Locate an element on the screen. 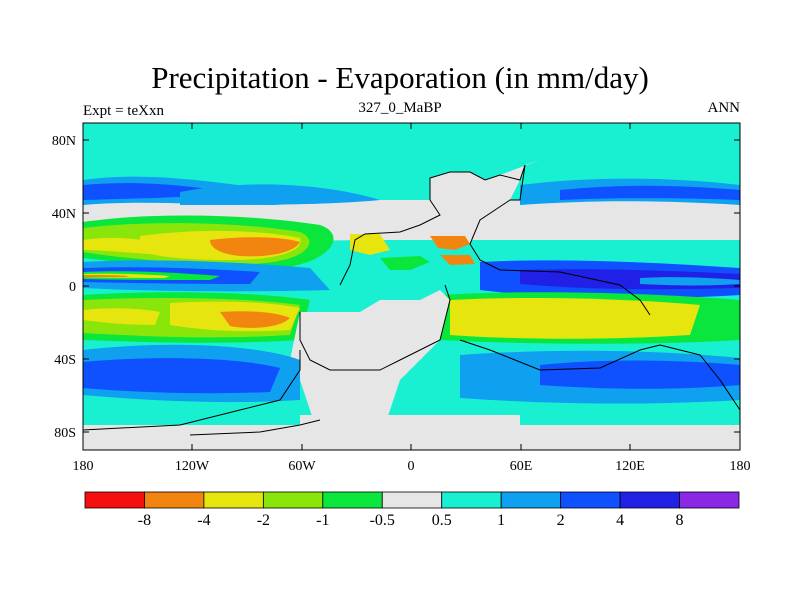 The width and height of the screenshot is (800, 600). colorbar-label: 4 is located at coordinates (620, 520).